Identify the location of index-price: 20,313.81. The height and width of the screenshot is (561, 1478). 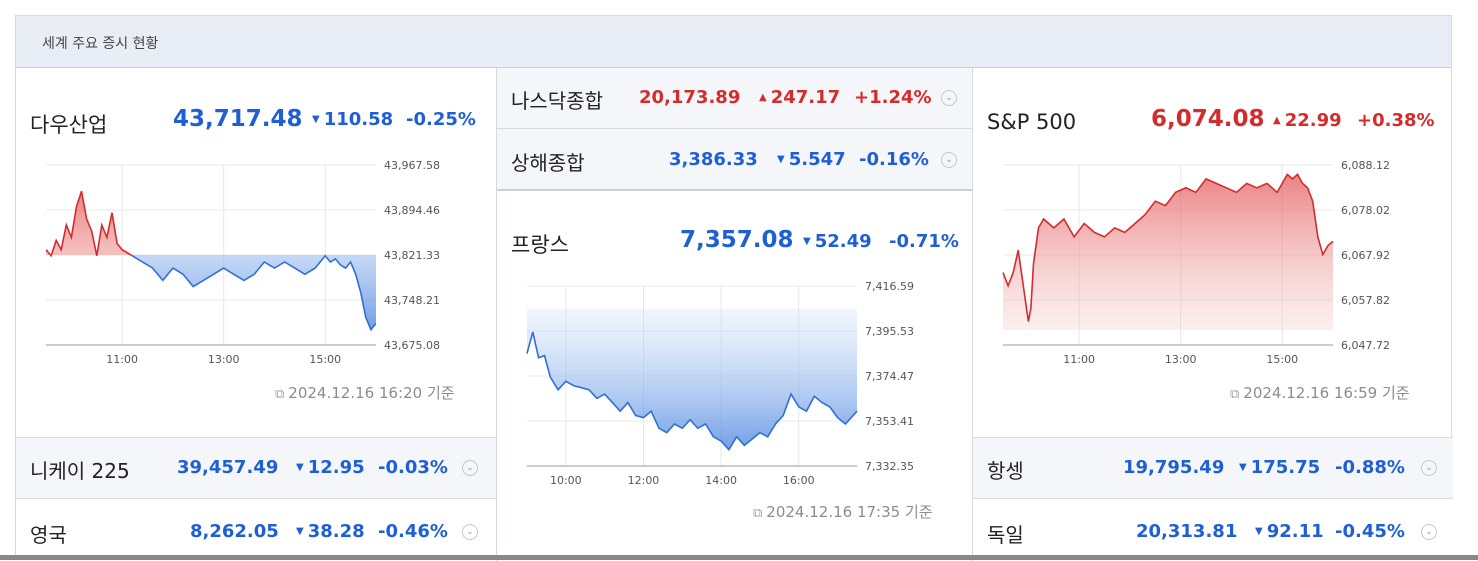
(1187, 531).